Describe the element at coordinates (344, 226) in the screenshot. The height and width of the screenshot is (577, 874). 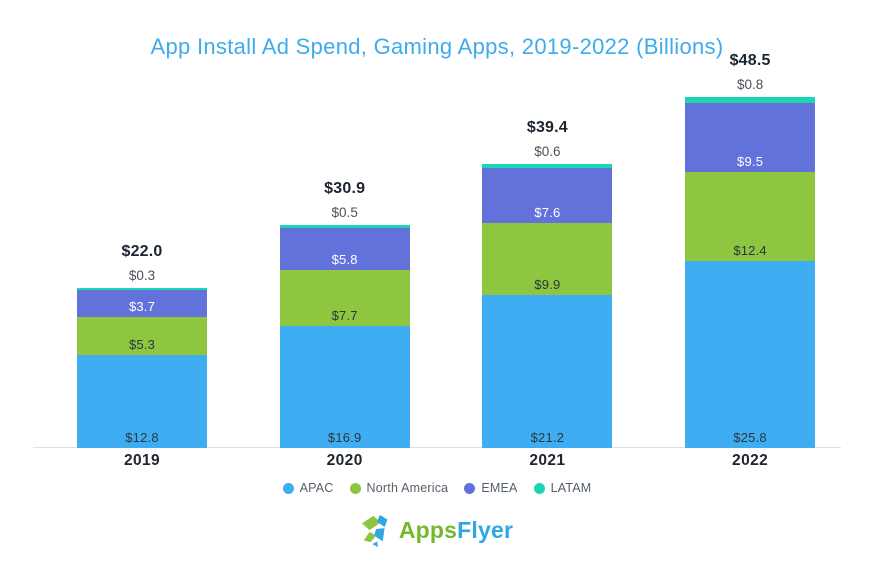
I see `segment-latam-2020` at that location.